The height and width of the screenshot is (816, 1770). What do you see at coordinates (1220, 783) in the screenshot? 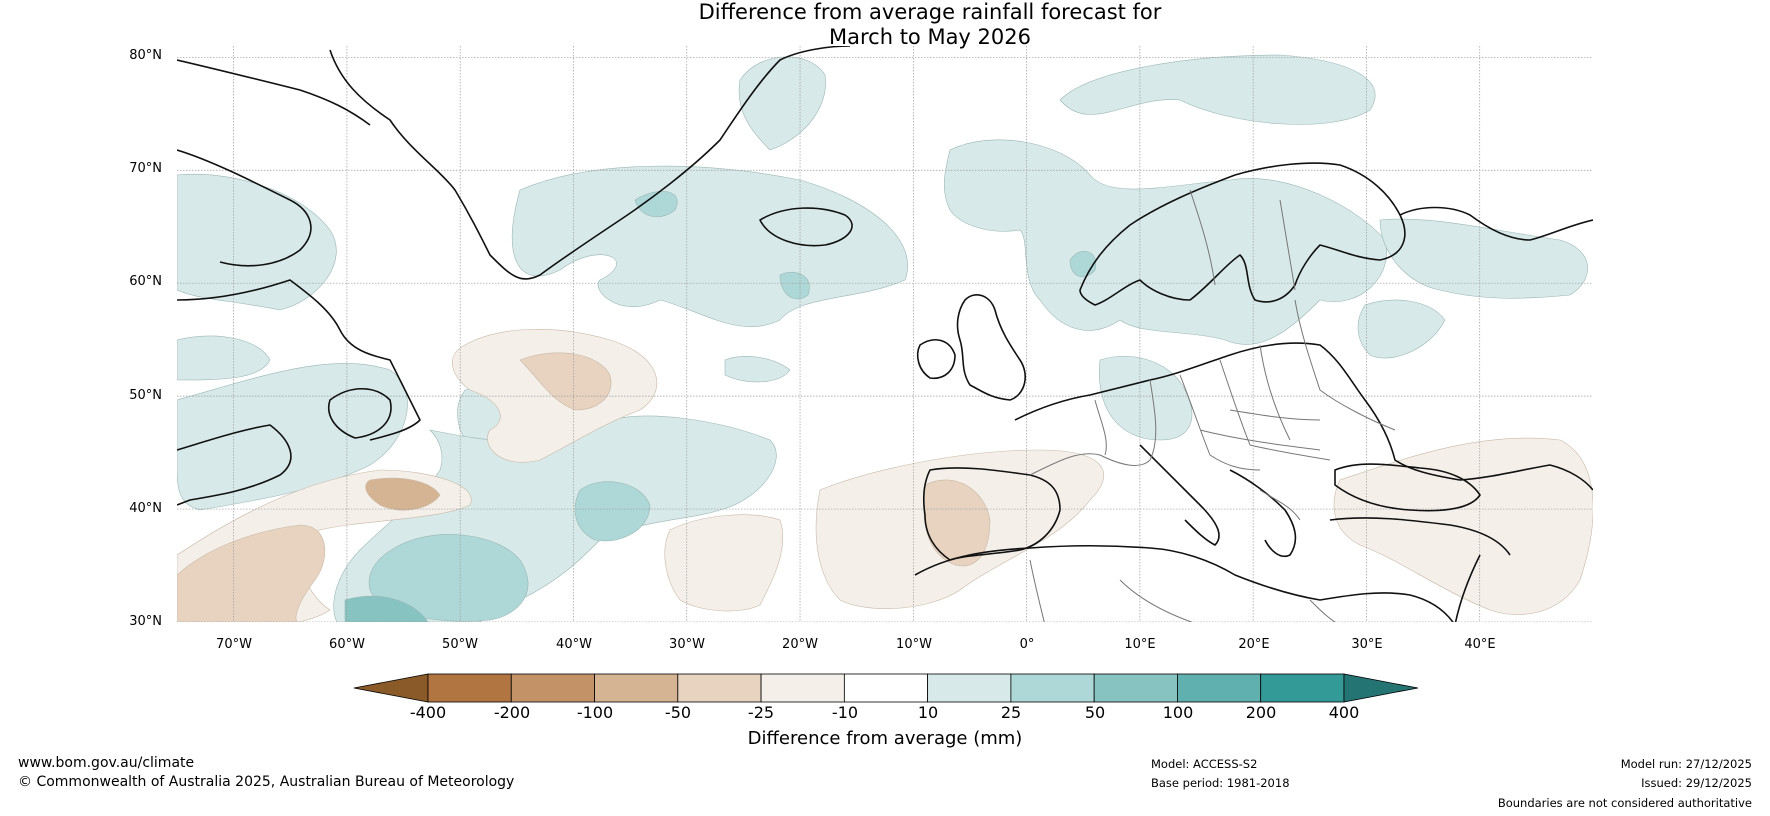
I see `footer-base-period: Base period: 1981-2018` at bounding box center [1220, 783].